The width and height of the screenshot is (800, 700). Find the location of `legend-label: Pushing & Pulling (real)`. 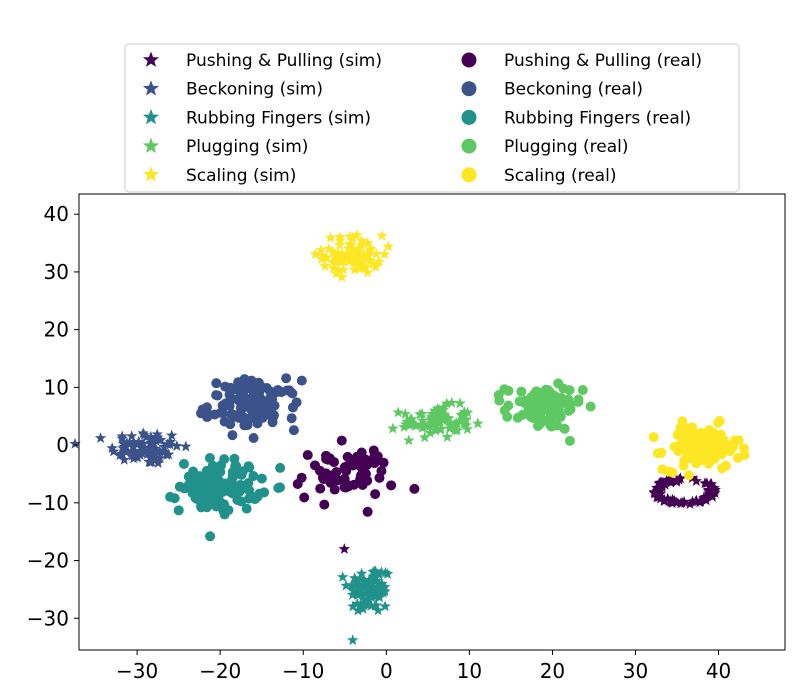

legend-label: Pushing & Pulling (real) is located at coordinates (603, 61).